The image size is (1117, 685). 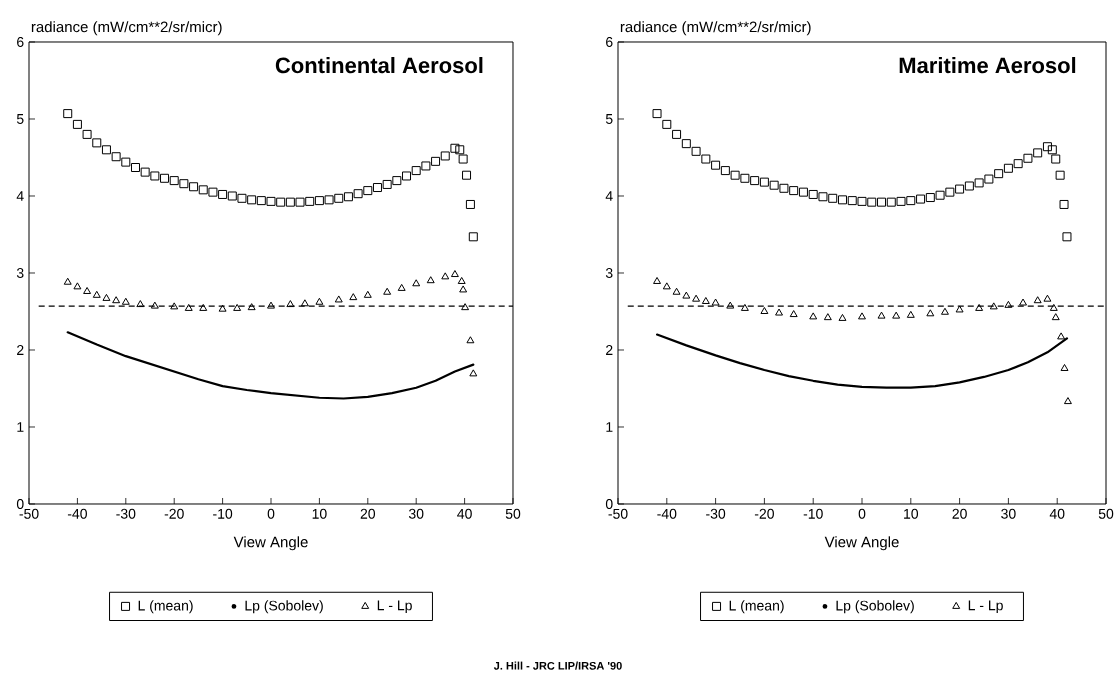 What do you see at coordinates (862, 361) in the screenshot?
I see `line-series` at bounding box center [862, 361].